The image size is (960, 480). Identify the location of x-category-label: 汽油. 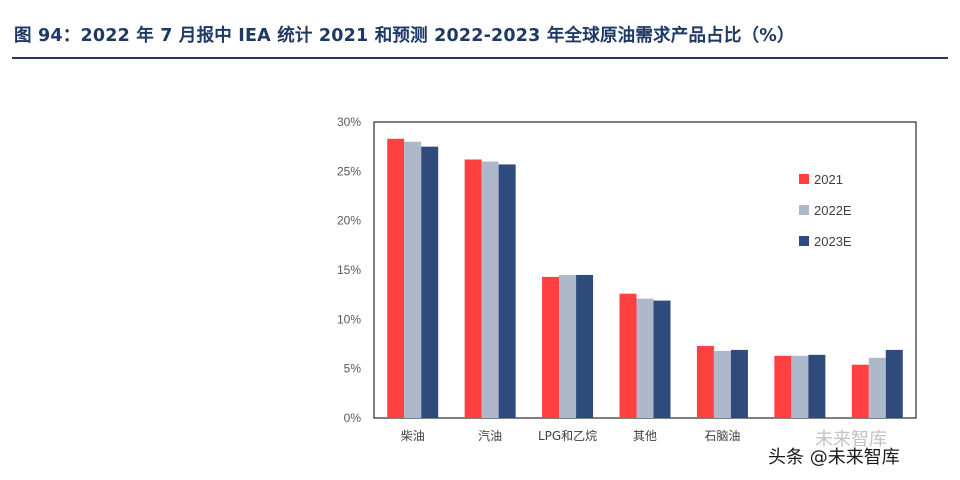
(490, 435).